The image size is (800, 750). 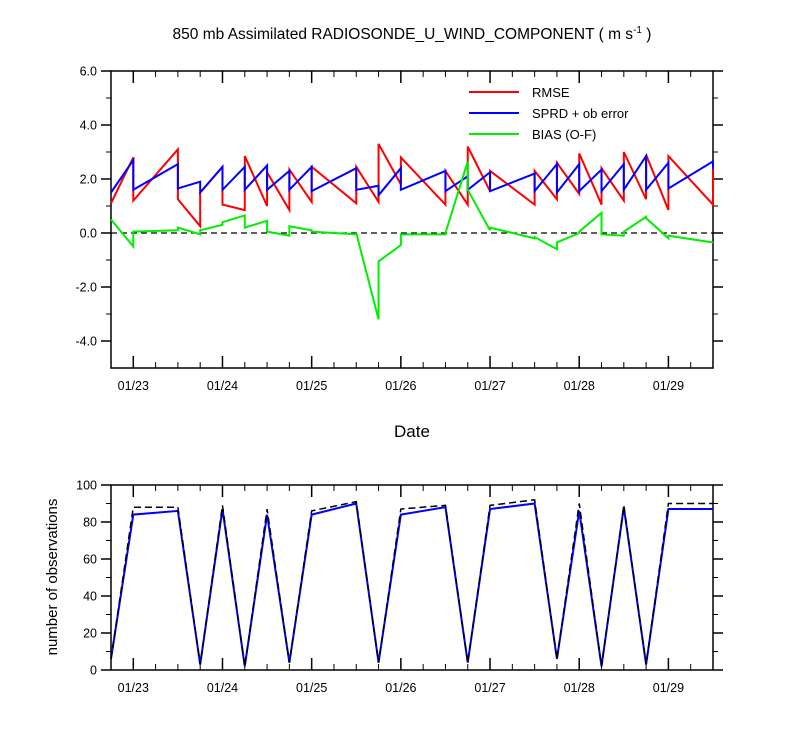 What do you see at coordinates (133, 688) in the screenshot?
I see `bottom-xtick-label: 01/23` at bounding box center [133, 688].